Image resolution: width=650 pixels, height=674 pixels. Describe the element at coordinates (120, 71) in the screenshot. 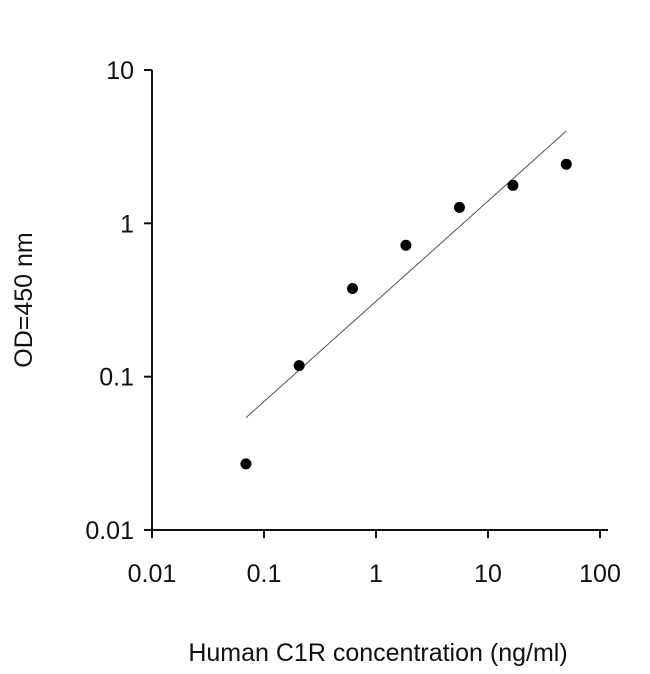

I see `y-tick-label: 10` at that location.